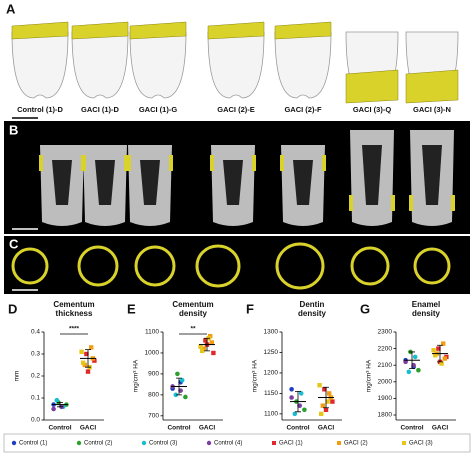 The image size is (474, 456). What do you see at coordinates (228, 444) in the screenshot?
I see `legend-label: Control (4)` at bounding box center [228, 444].